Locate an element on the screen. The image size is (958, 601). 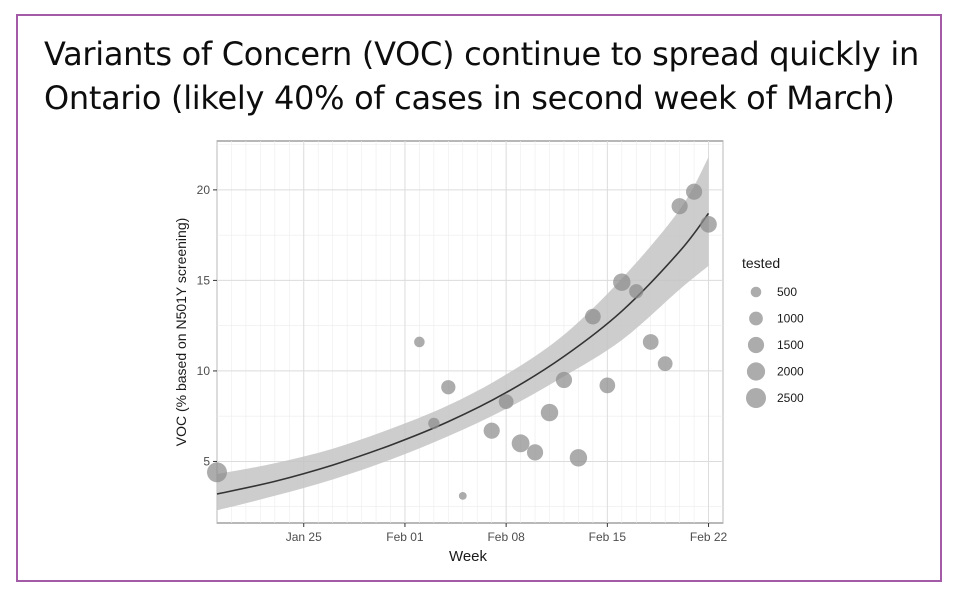
y-axis-ticks: 5 10 15 20 is located at coordinates (207, 325).